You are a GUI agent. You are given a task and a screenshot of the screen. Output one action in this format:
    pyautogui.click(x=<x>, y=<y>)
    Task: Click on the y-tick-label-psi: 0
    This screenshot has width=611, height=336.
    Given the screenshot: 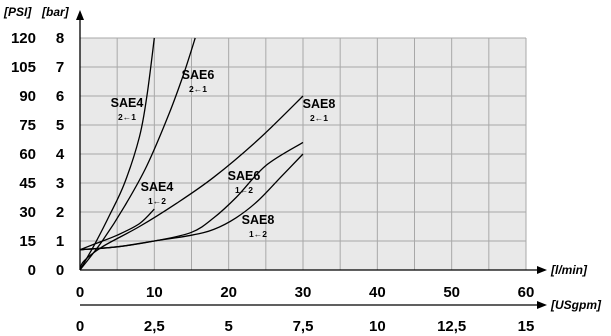 What is the action you would take?
    pyautogui.click(x=32, y=270)
    